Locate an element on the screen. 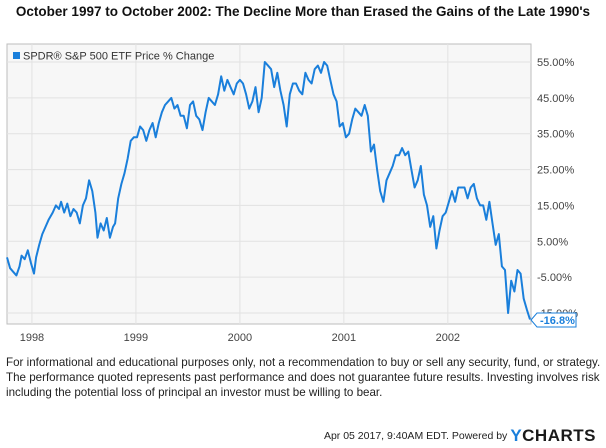  timestamp: Apr 05 2017, 9:40AM EDT. is located at coordinates (386, 436).